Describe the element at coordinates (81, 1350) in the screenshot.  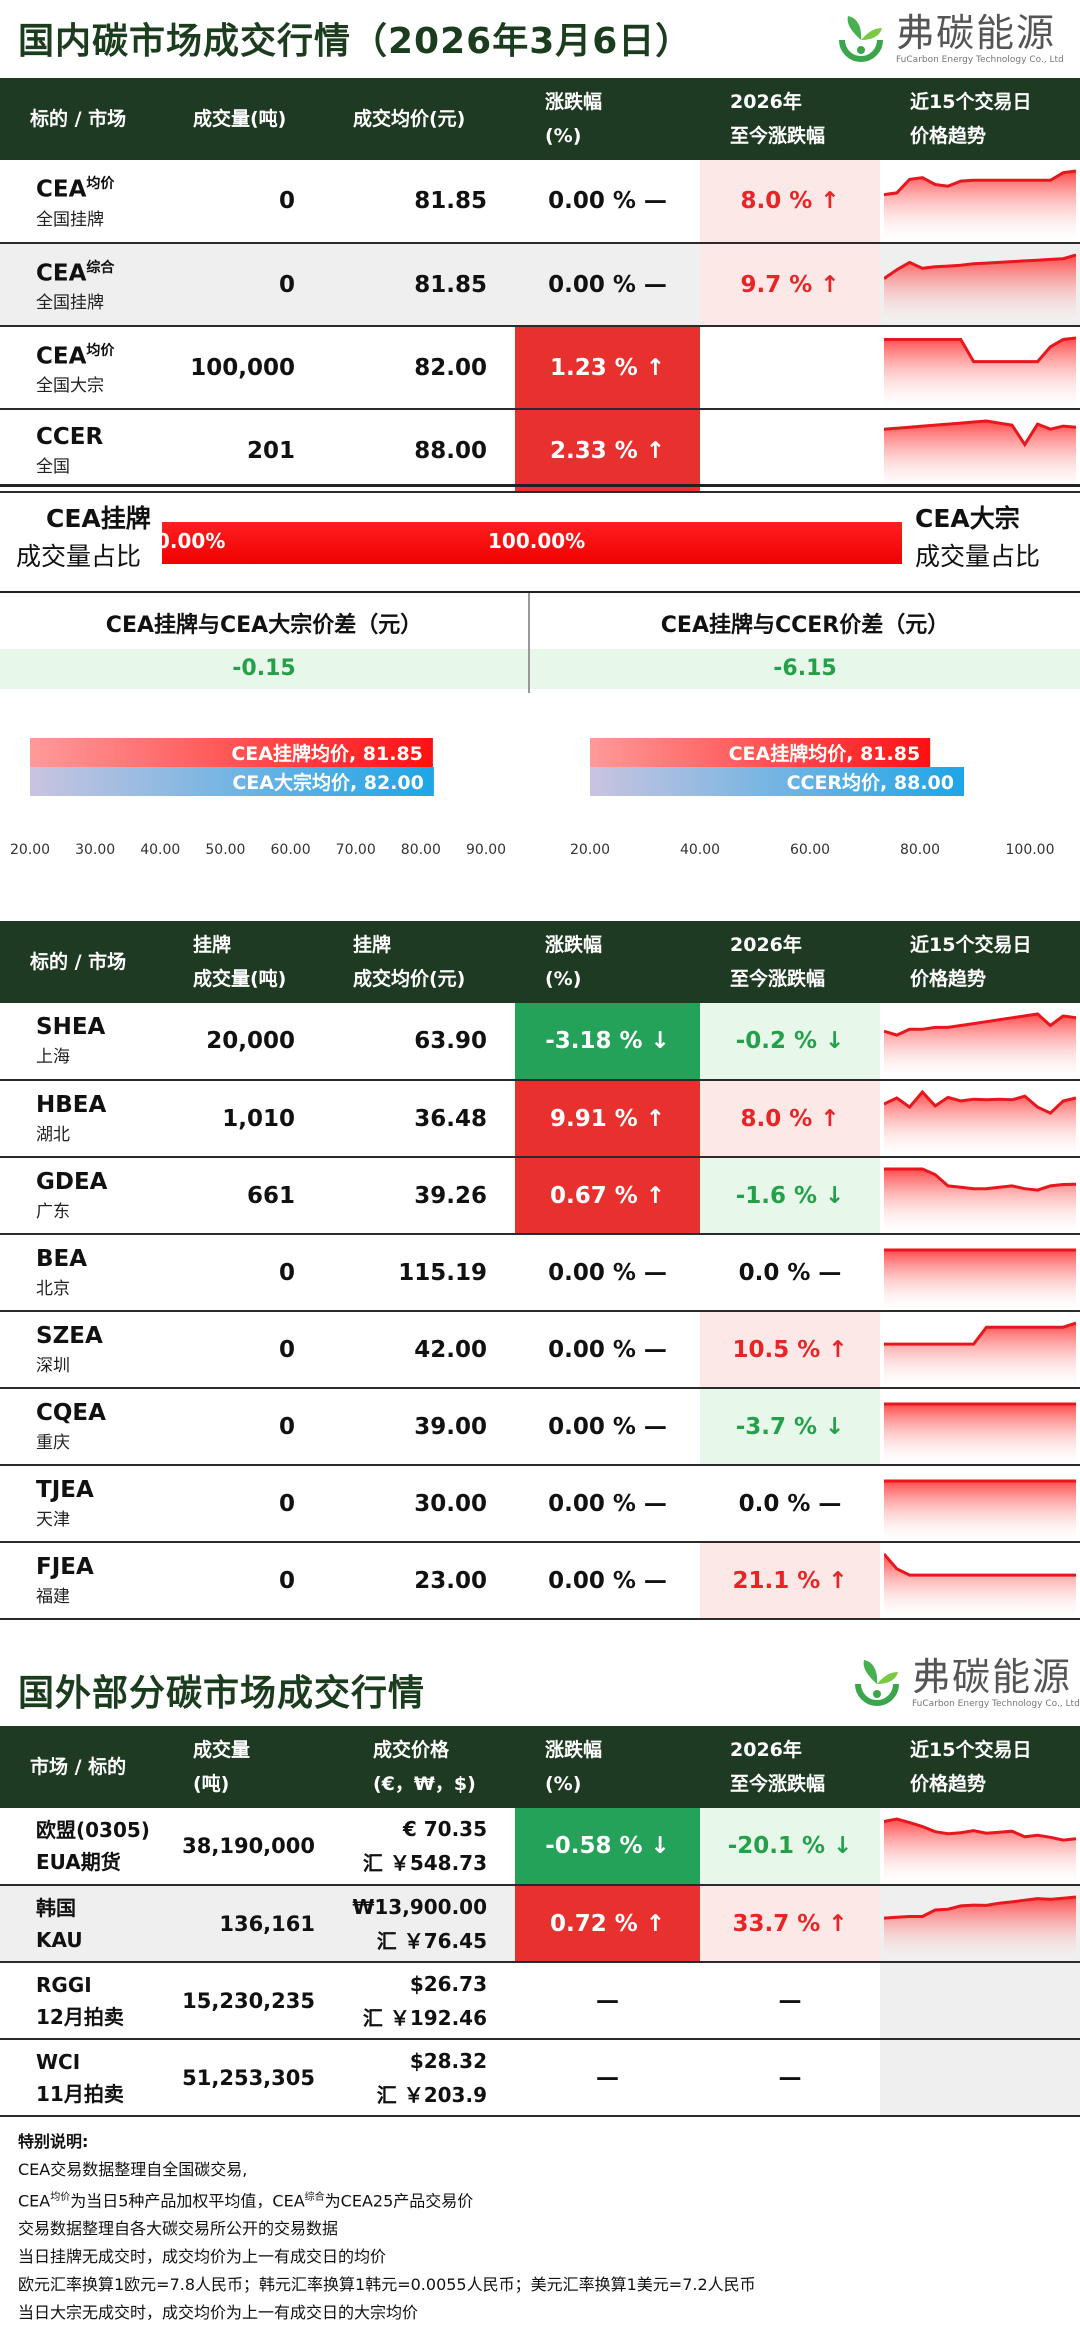
I see `instrument-cell: SZEA 深圳` at that location.